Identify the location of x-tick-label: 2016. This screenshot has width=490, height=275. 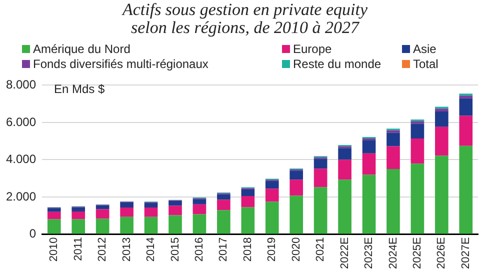
(199, 249).